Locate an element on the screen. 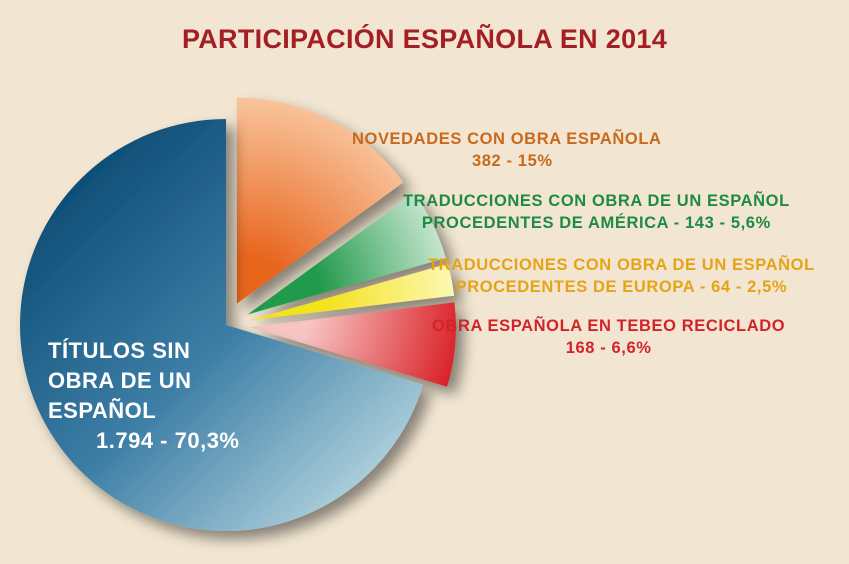 The image size is (849, 564). label-tebeo-line1: OBRA ESPAÑOLA EN TEBEO RECICLADO is located at coordinates (609, 326).